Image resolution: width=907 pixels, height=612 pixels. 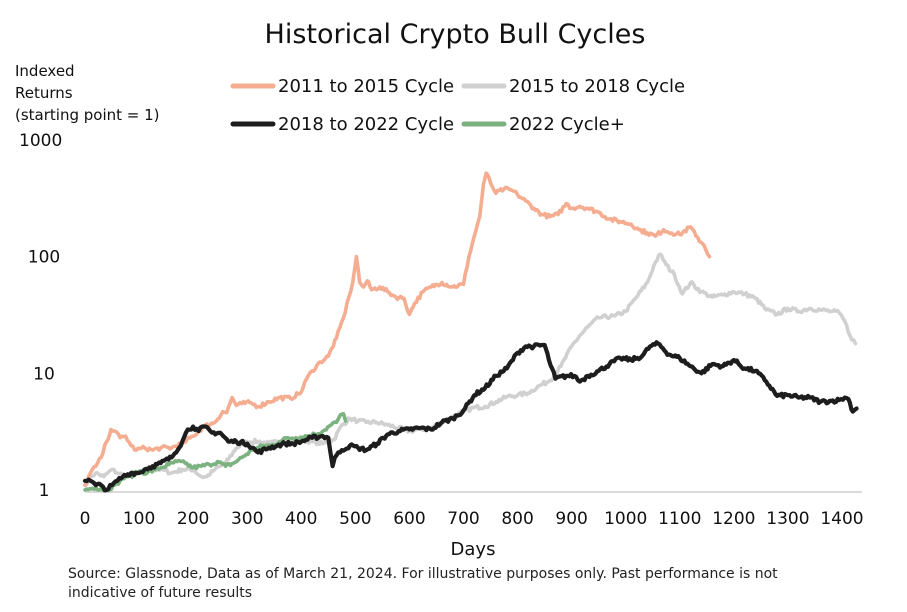 What do you see at coordinates (301, 519) in the screenshot?
I see `x-tick-label: 400` at bounding box center [301, 519].